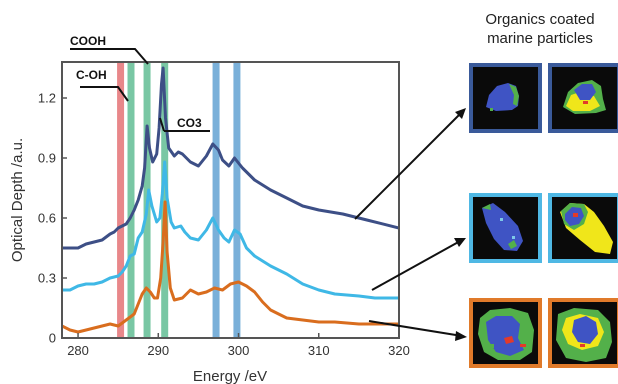 The width and height of the screenshot is (618, 384). I want to click on x-tick-label: 320, so click(399, 350).